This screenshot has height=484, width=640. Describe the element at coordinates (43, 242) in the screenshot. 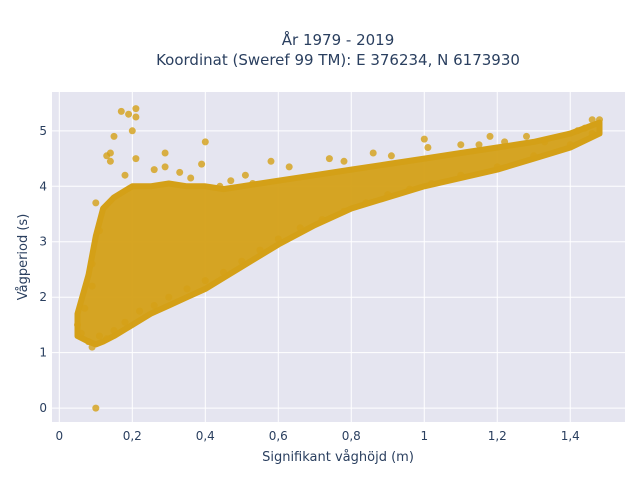

I see `y-tick-label: 3` at that location.